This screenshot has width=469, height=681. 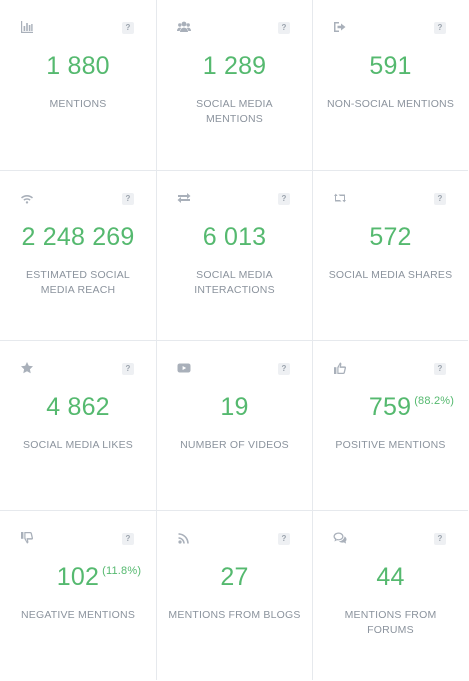 What do you see at coordinates (27, 198) in the screenshot?
I see `wifi-icon` at bounding box center [27, 198].